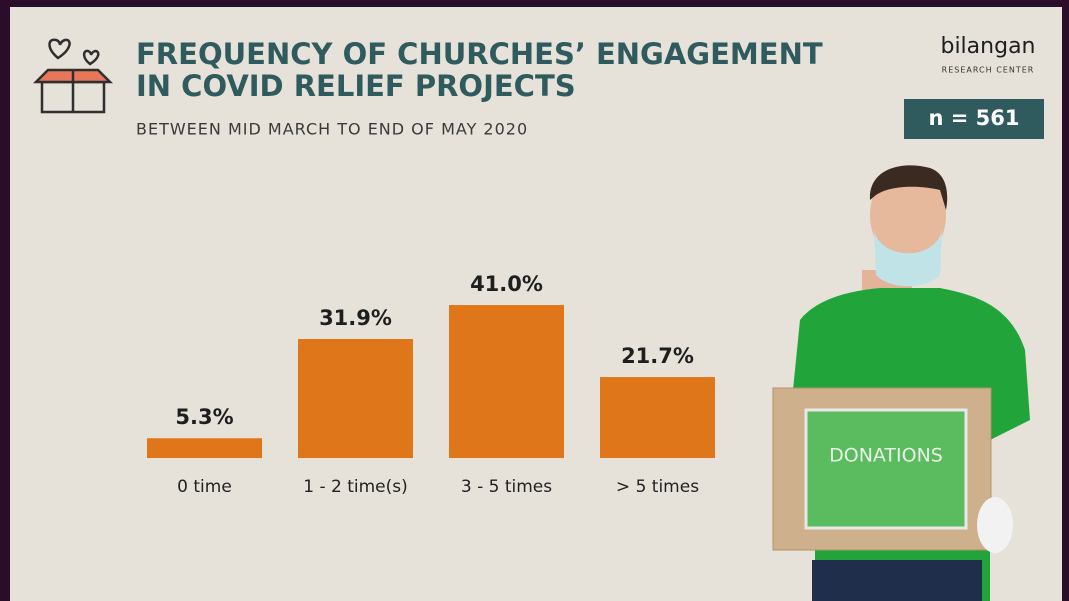 This screenshot has width=1069, height=601. Describe the element at coordinates (506, 284) in the screenshot. I see `value-label: 41.0%` at that location.